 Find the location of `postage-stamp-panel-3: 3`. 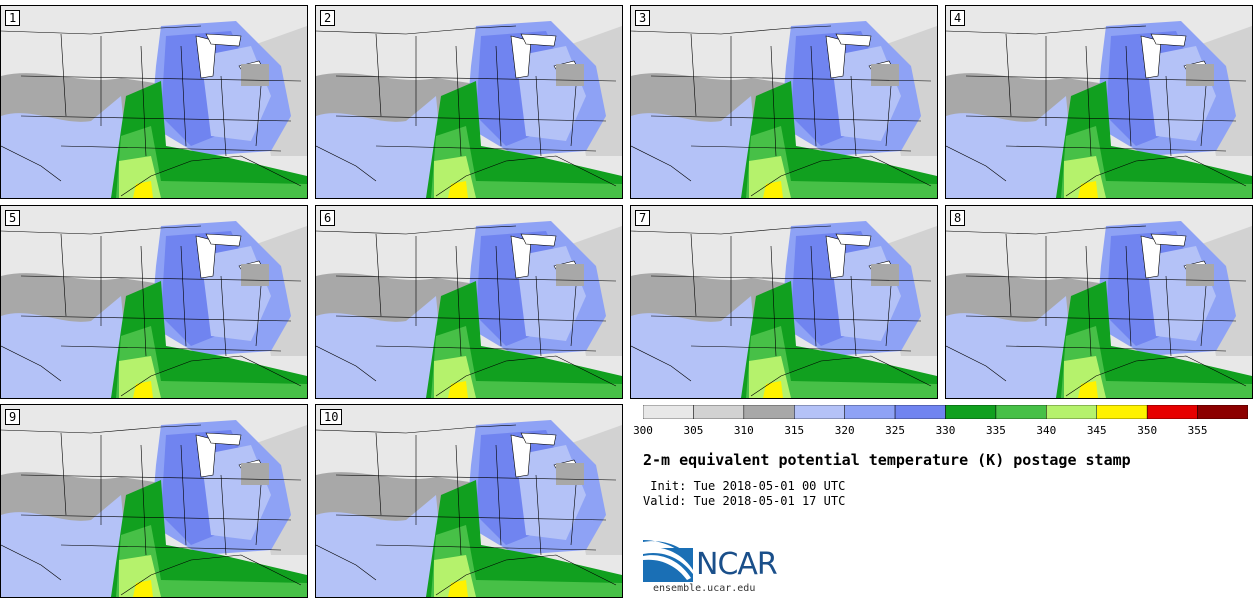

postage-stamp-panel-3: 3 is located at coordinates (784, 102).